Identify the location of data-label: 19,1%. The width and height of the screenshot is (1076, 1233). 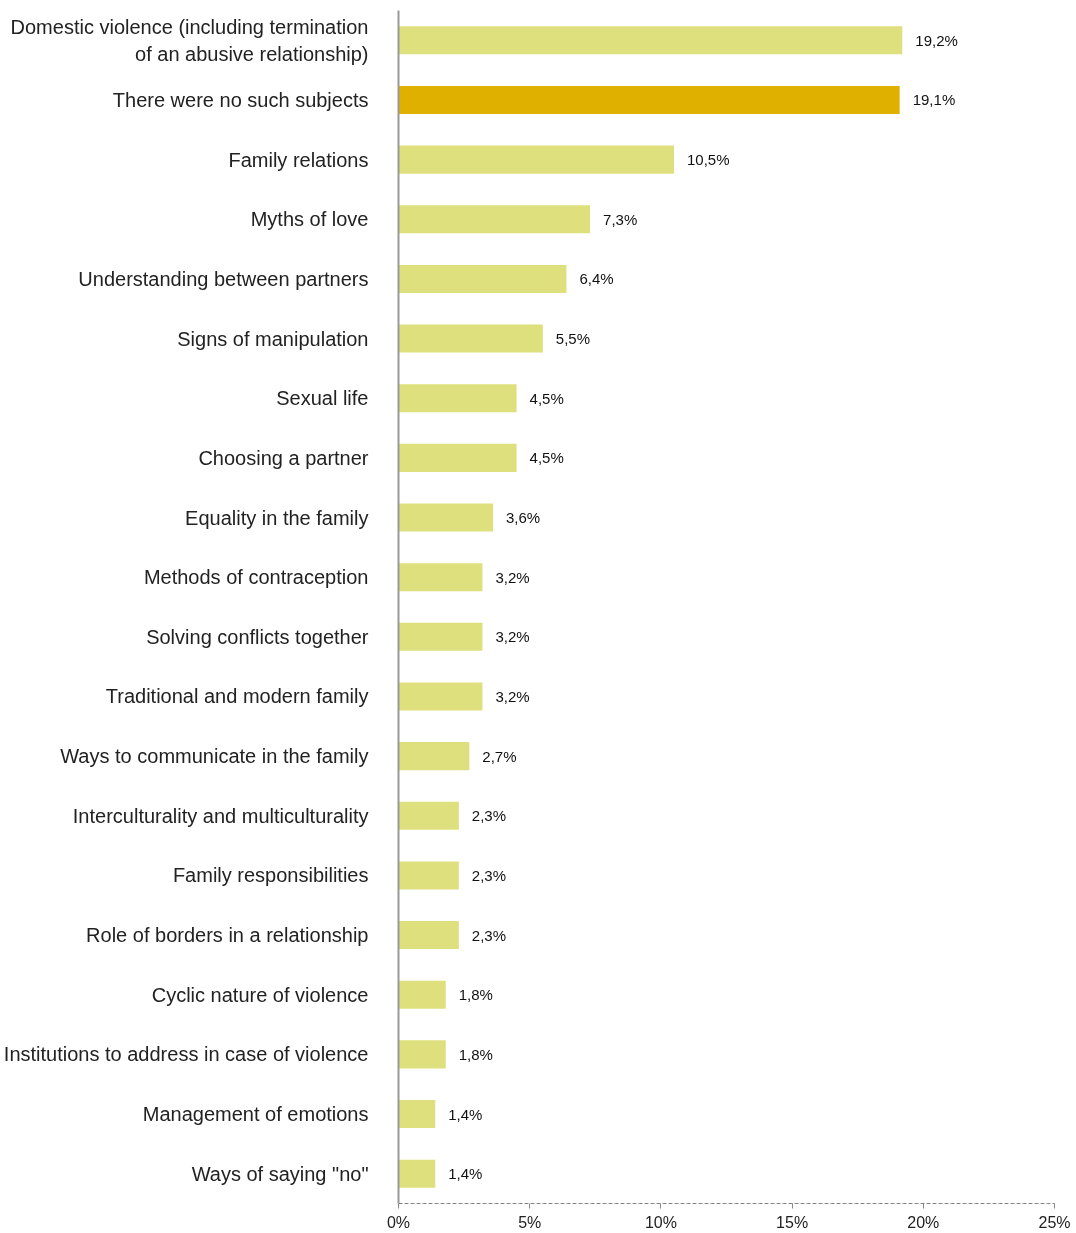
(934, 100).